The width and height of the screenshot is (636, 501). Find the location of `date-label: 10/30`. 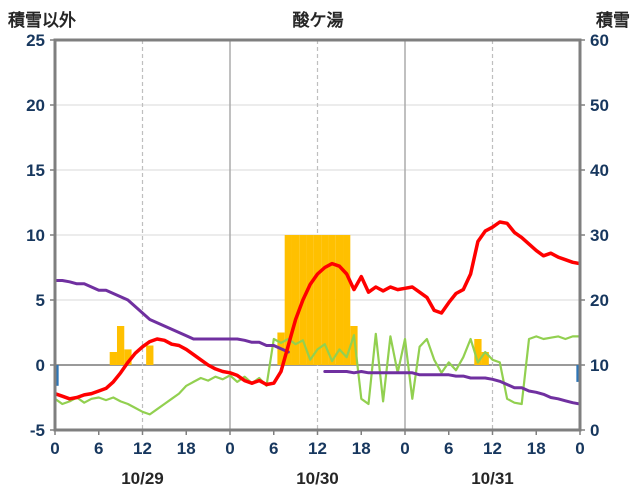

date-label: 10/30 is located at coordinates (317, 478).